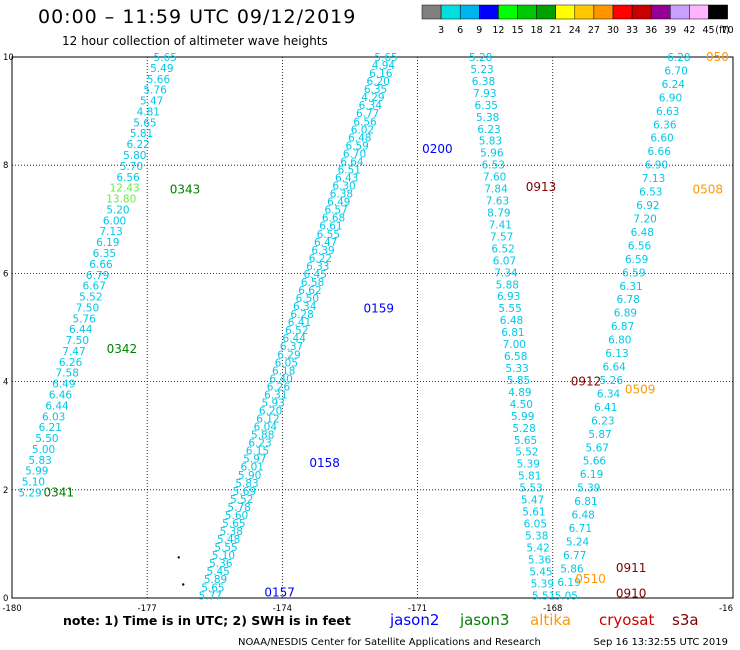 This screenshot has height=650, width=740. I want to click on swh-label: 5.61, so click(533, 513).